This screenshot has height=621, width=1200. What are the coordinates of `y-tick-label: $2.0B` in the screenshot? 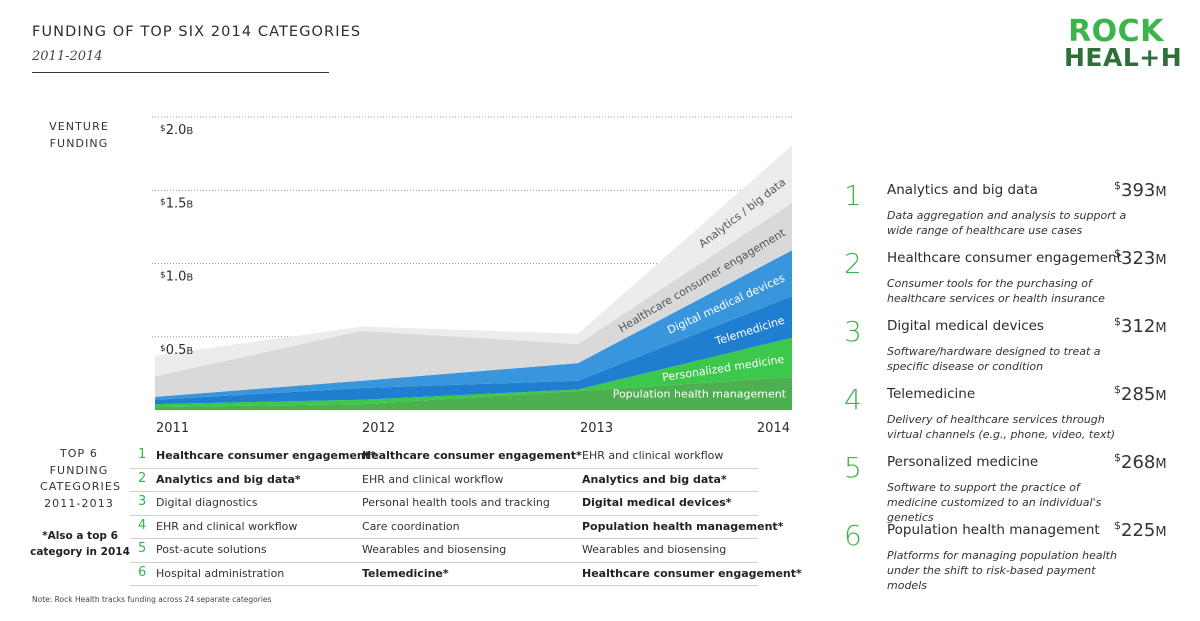 It's located at (176, 130).